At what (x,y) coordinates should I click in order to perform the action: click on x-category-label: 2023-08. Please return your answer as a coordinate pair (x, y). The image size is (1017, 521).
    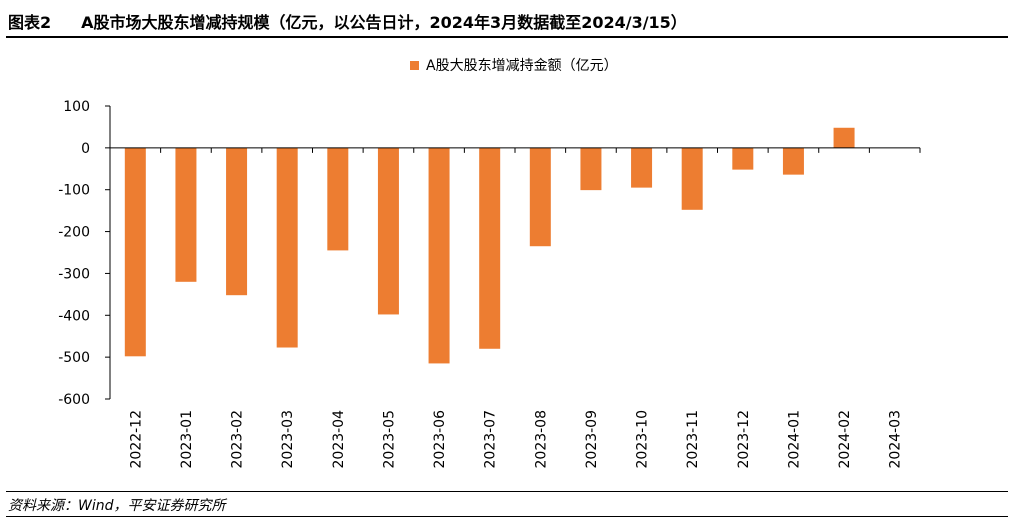
    Looking at the image, I should click on (541, 439).